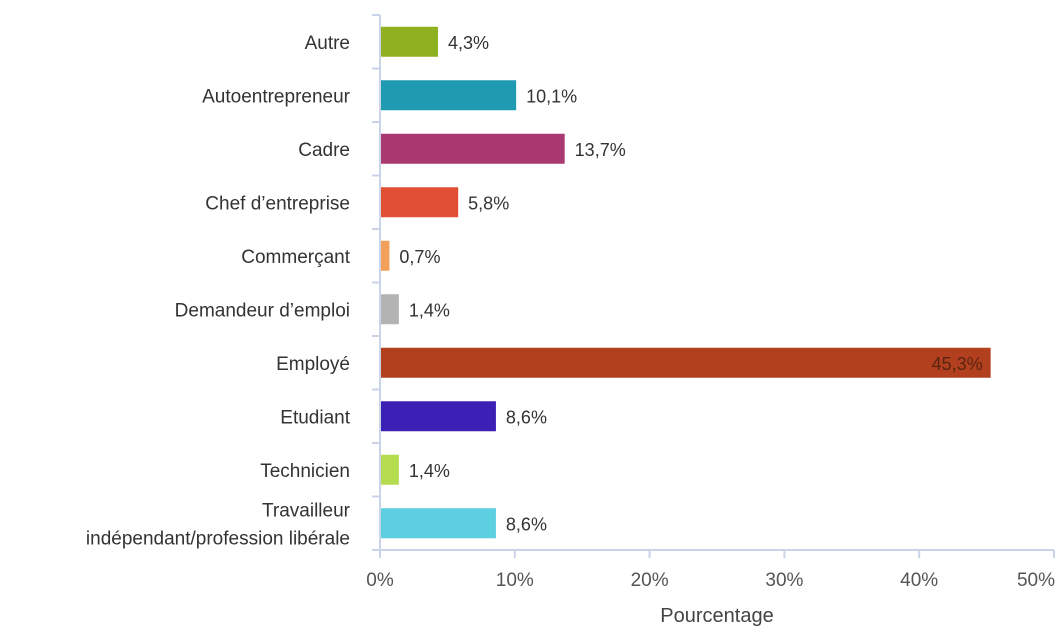  What do you see at coordinates (1036, 580) in the screenshot?
I see `x-tick-label: 50%` at bounding box center [1036, 580].